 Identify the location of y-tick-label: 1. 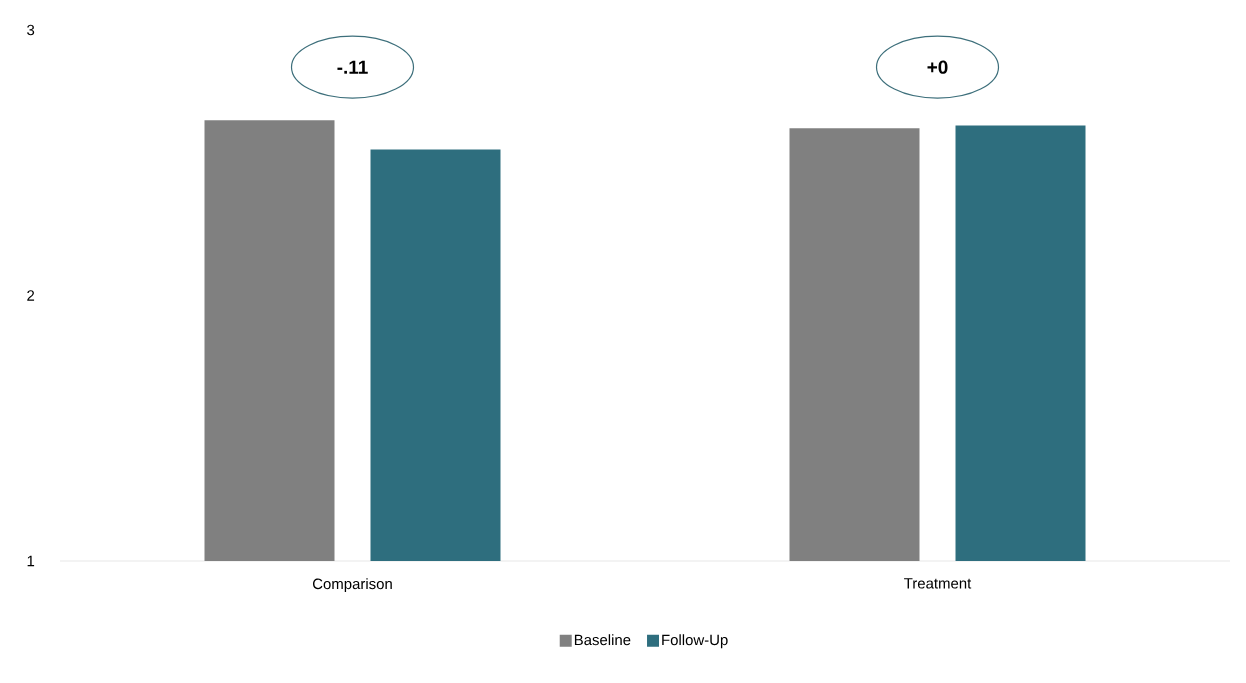
(31, 561).